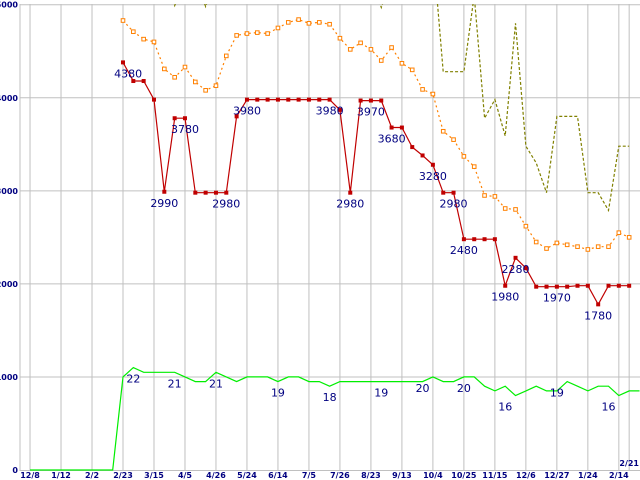  Describe the element at coordinates (557, 298) in the screenshot. I see `data-label-min: 1970` at that location.